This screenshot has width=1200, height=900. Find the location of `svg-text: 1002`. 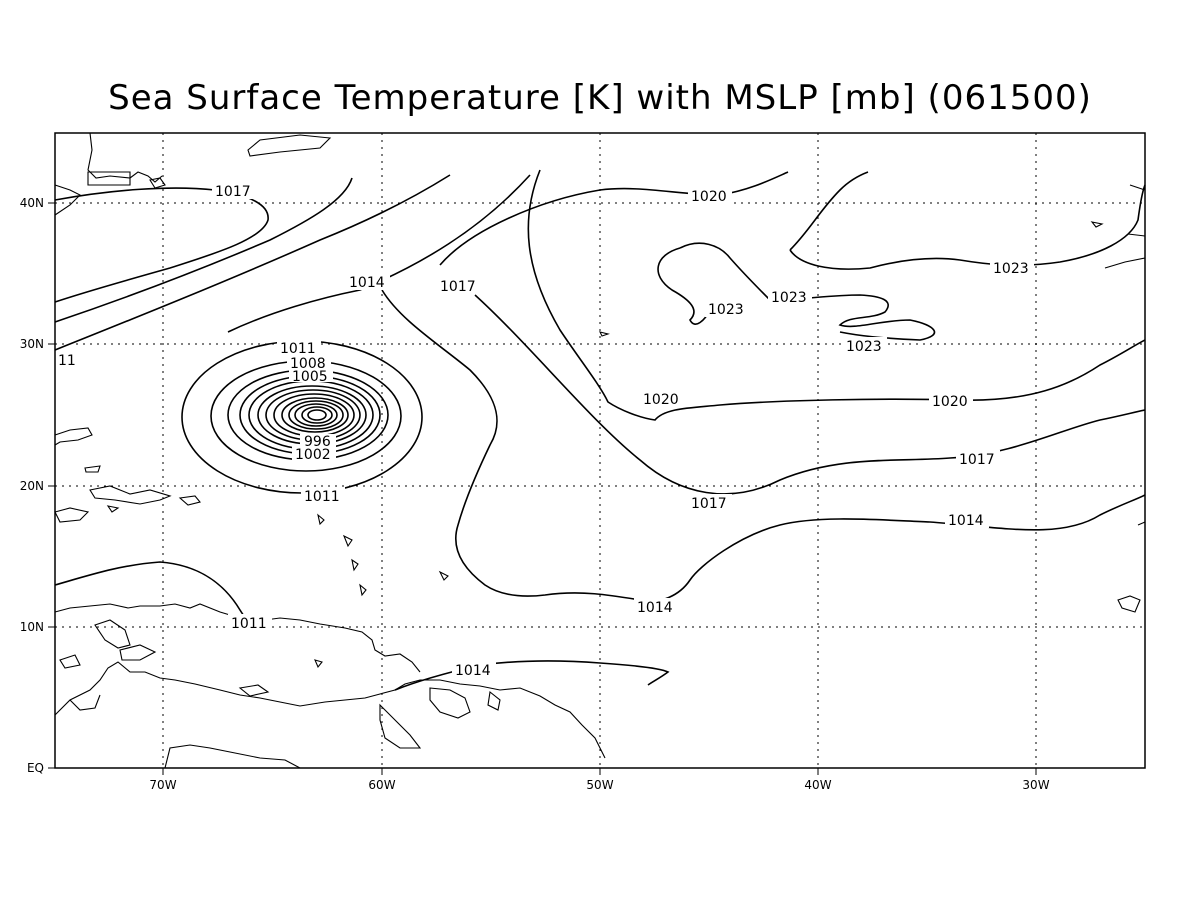

svg-text: 1002 is located at coordinates (313, 455).